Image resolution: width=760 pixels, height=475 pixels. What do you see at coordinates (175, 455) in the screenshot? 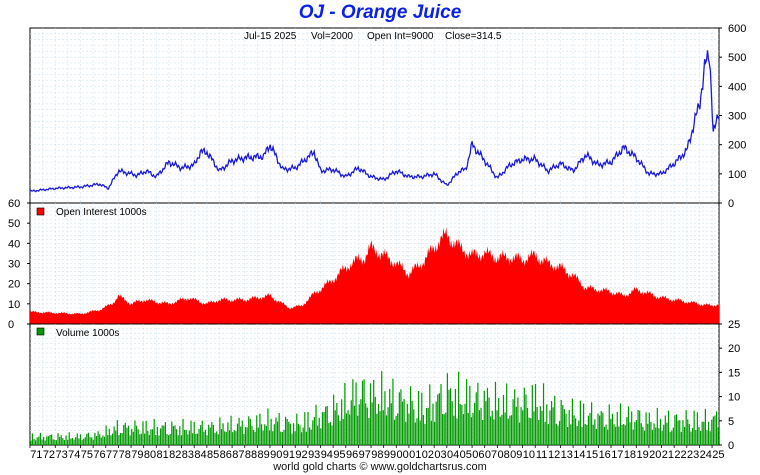
I see `x-tick-label: 82` at bounding box center [175, 455].